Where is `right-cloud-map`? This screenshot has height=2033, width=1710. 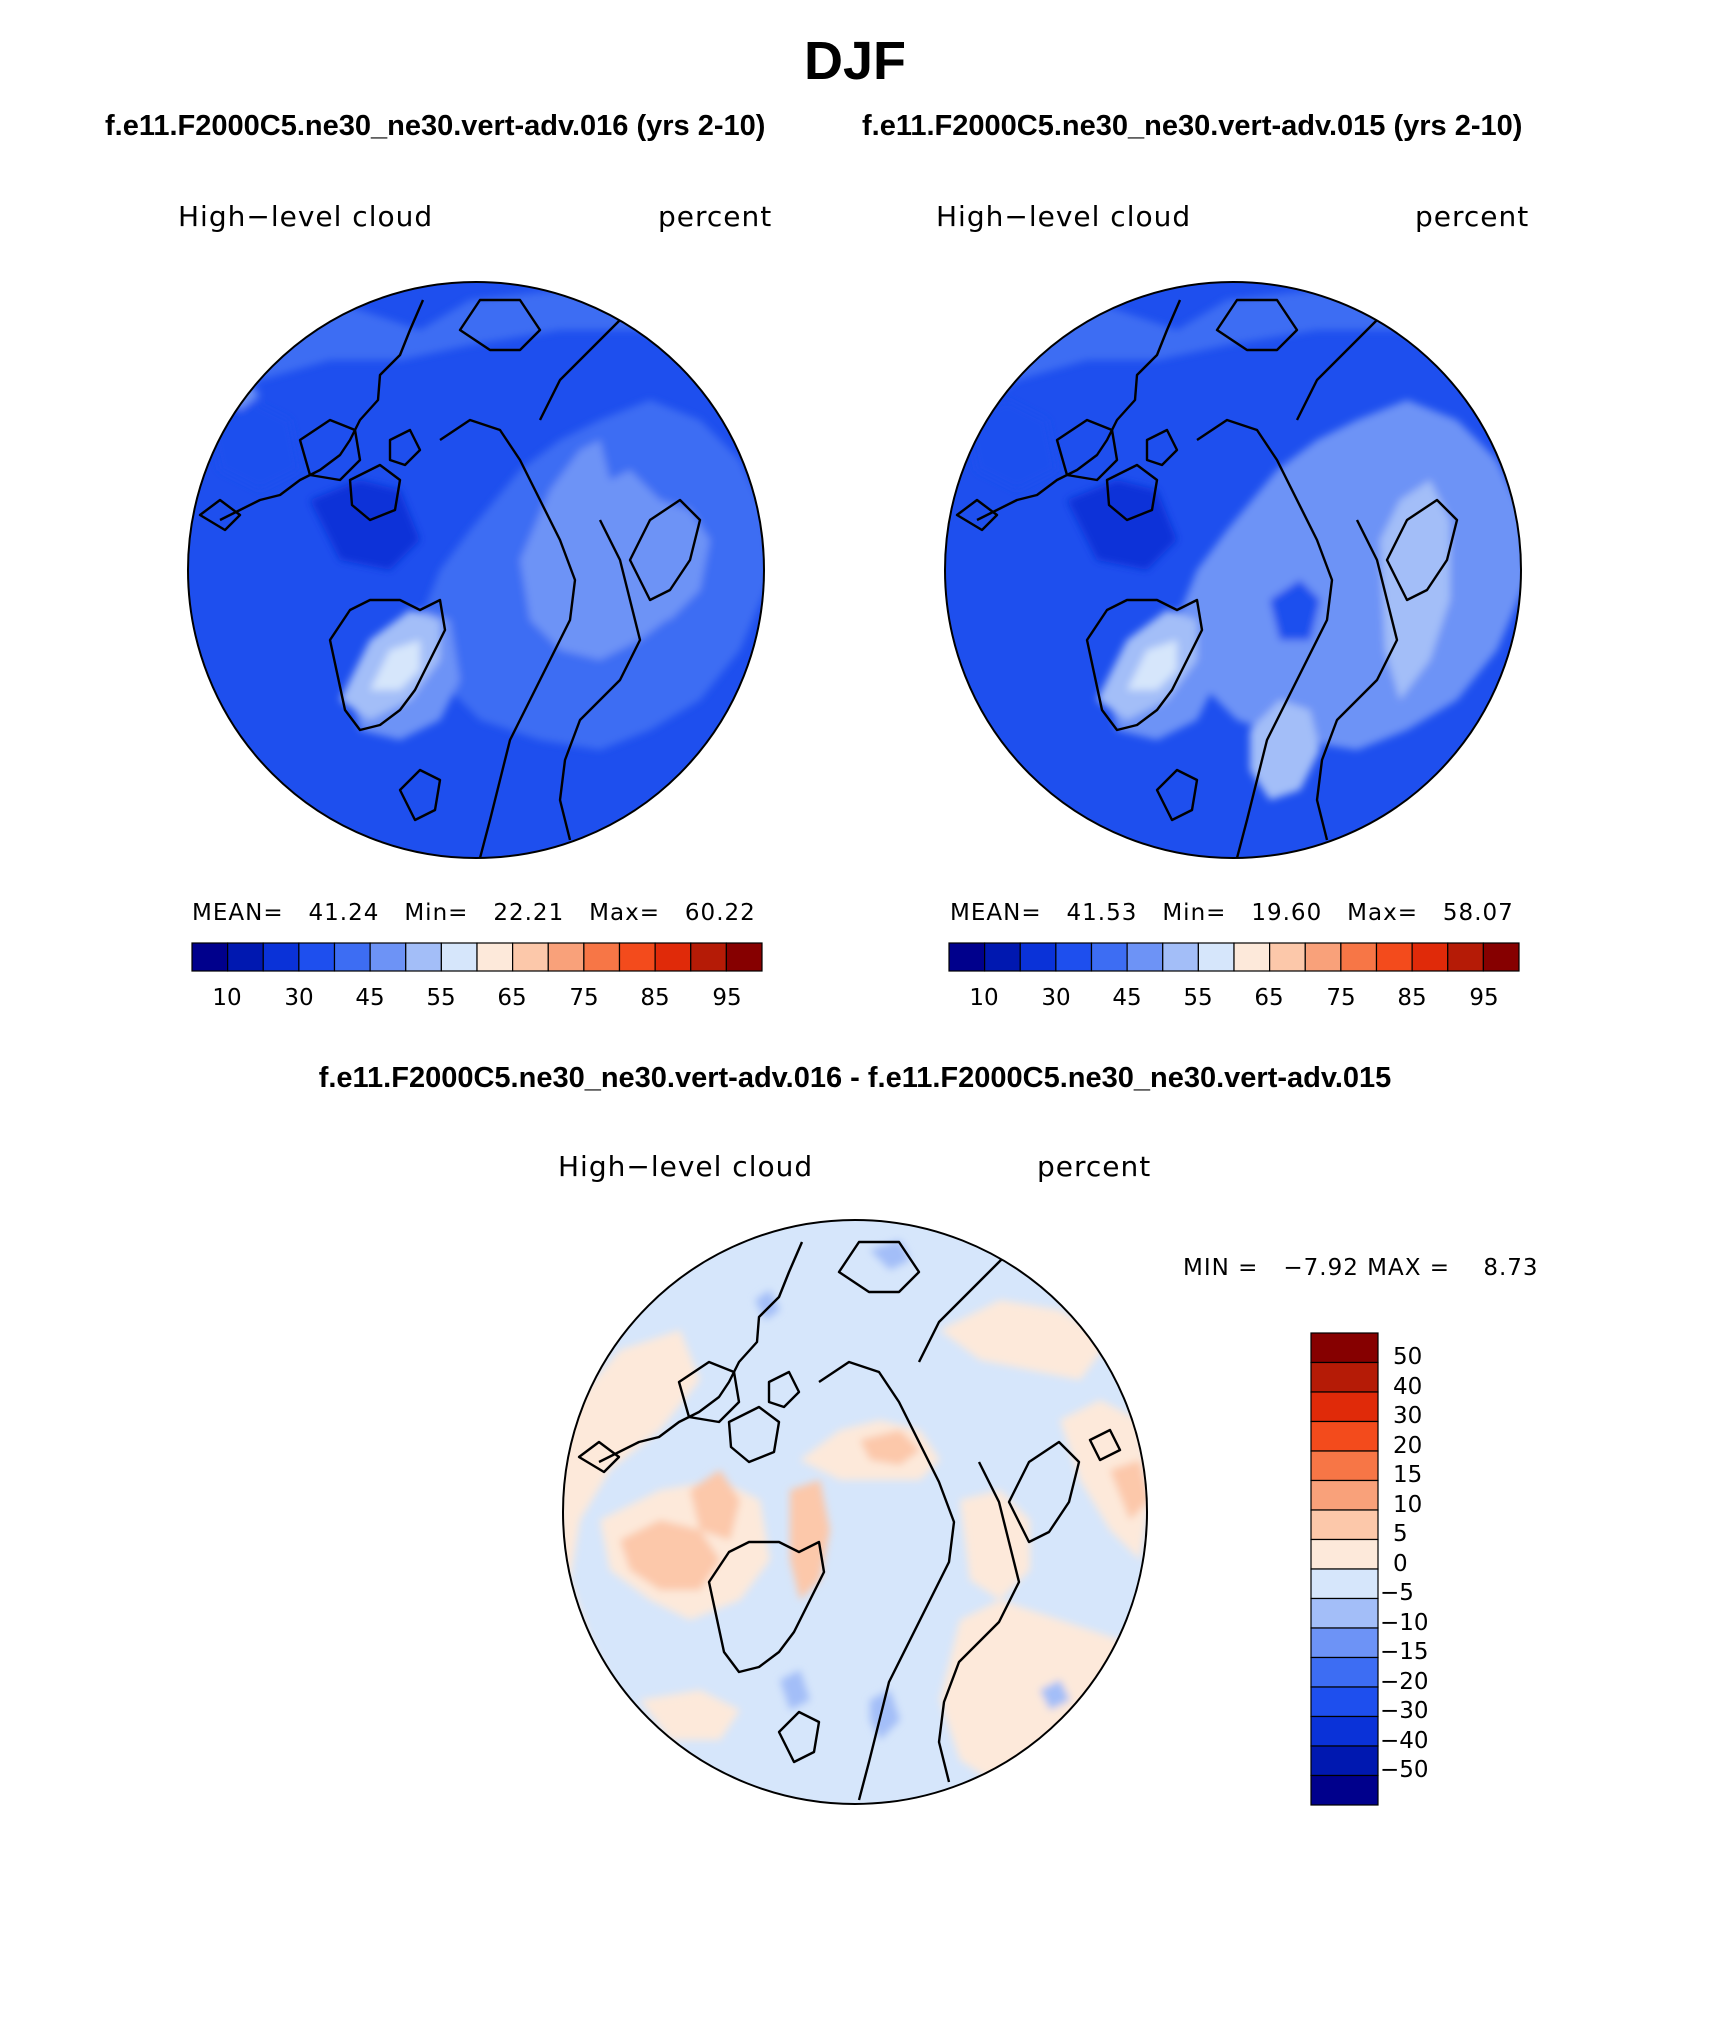 right-cloud-map is located at coordinates (1233, 570).